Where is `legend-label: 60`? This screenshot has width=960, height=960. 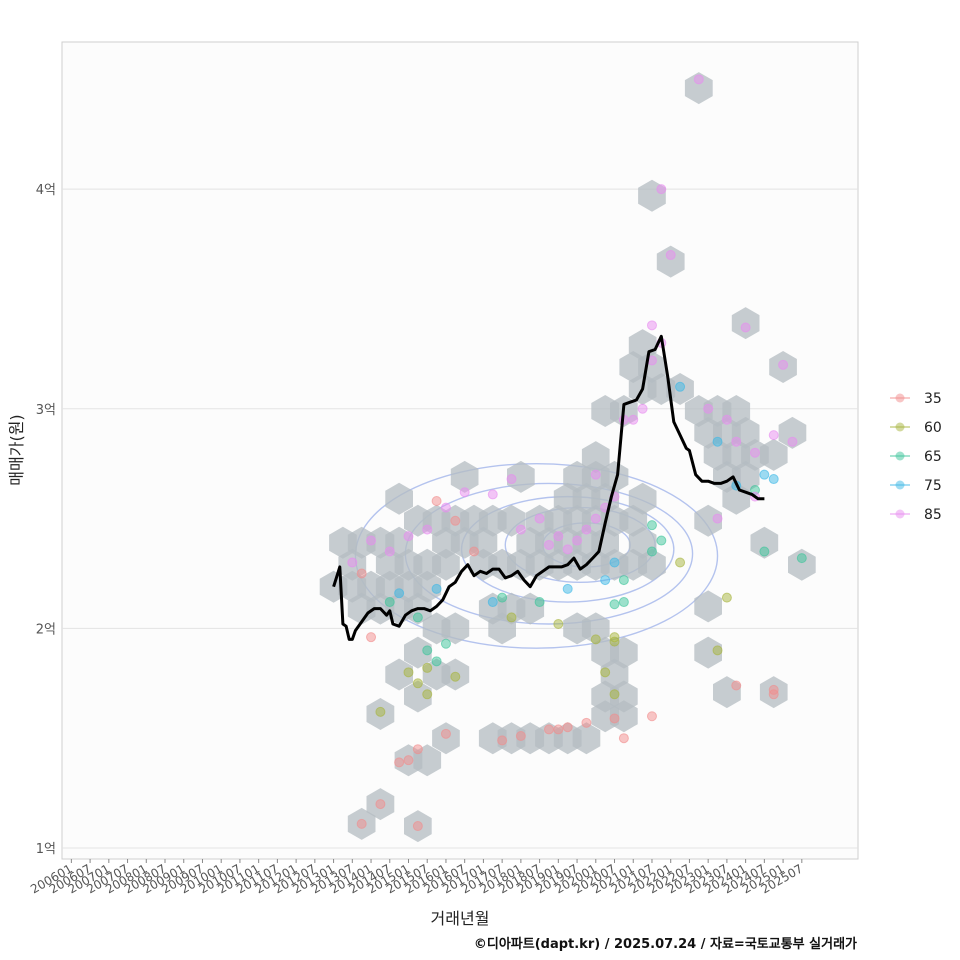
legend-label: 60 is located at coordinates (933, 428).